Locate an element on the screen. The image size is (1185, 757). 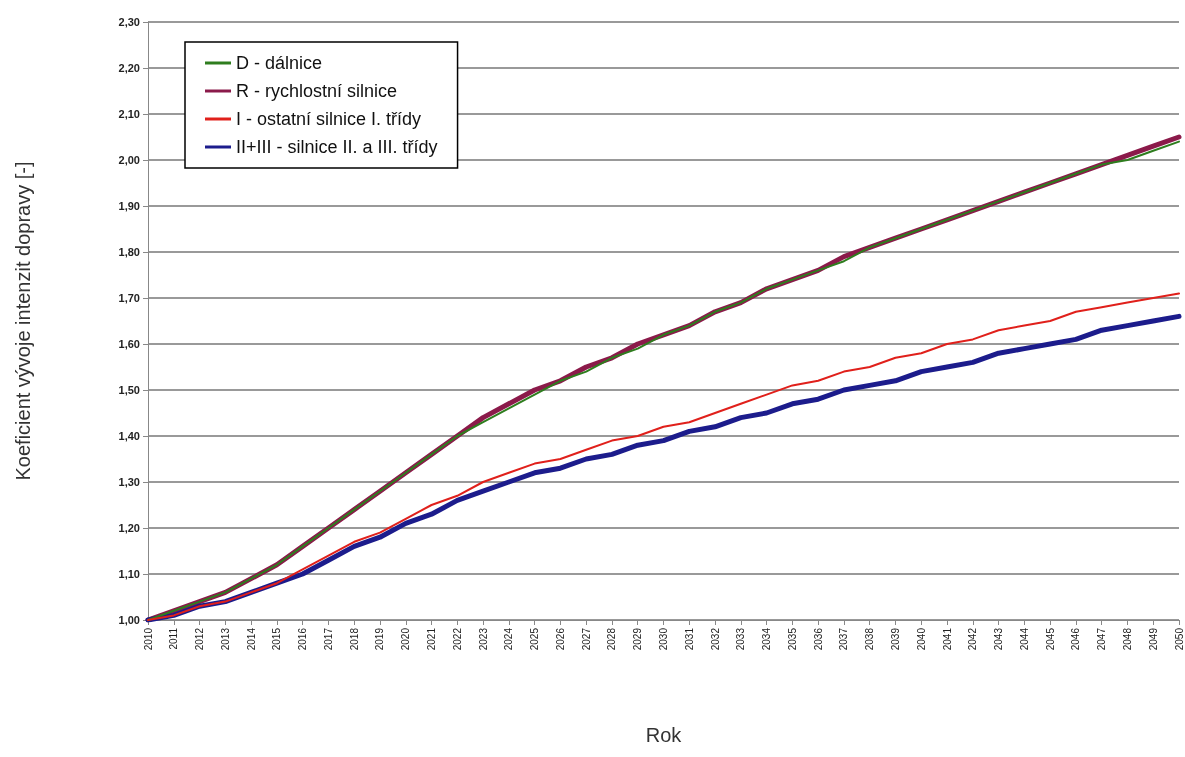
x-tick-label: 2011 is located at coordinates (174, 638).